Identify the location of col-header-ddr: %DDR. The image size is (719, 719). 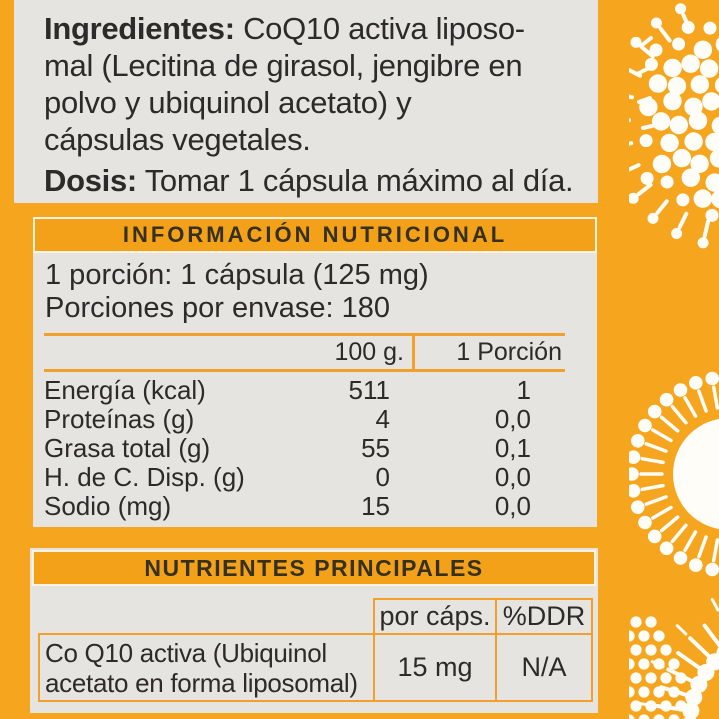
(544, 616).